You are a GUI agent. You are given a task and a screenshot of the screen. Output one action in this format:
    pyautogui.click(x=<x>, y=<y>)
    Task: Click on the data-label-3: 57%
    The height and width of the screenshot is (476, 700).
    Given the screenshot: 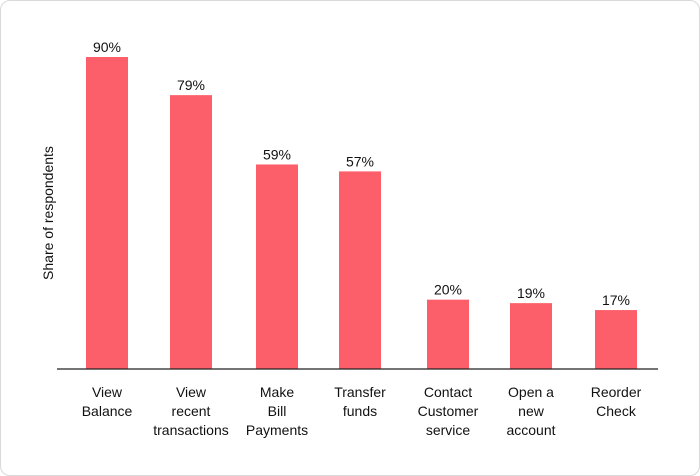 What is the action you would take?
    pyautogui.click(x=360, y=161)
    